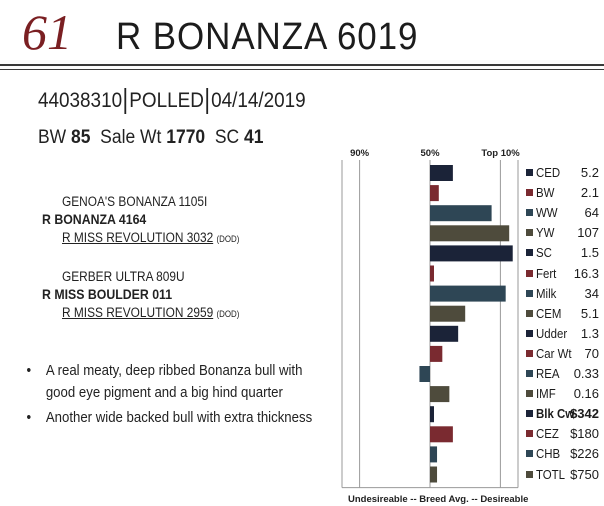 This screenshot has height=506, width=604. I want to click on trait-label: BW, so click(545, 193).